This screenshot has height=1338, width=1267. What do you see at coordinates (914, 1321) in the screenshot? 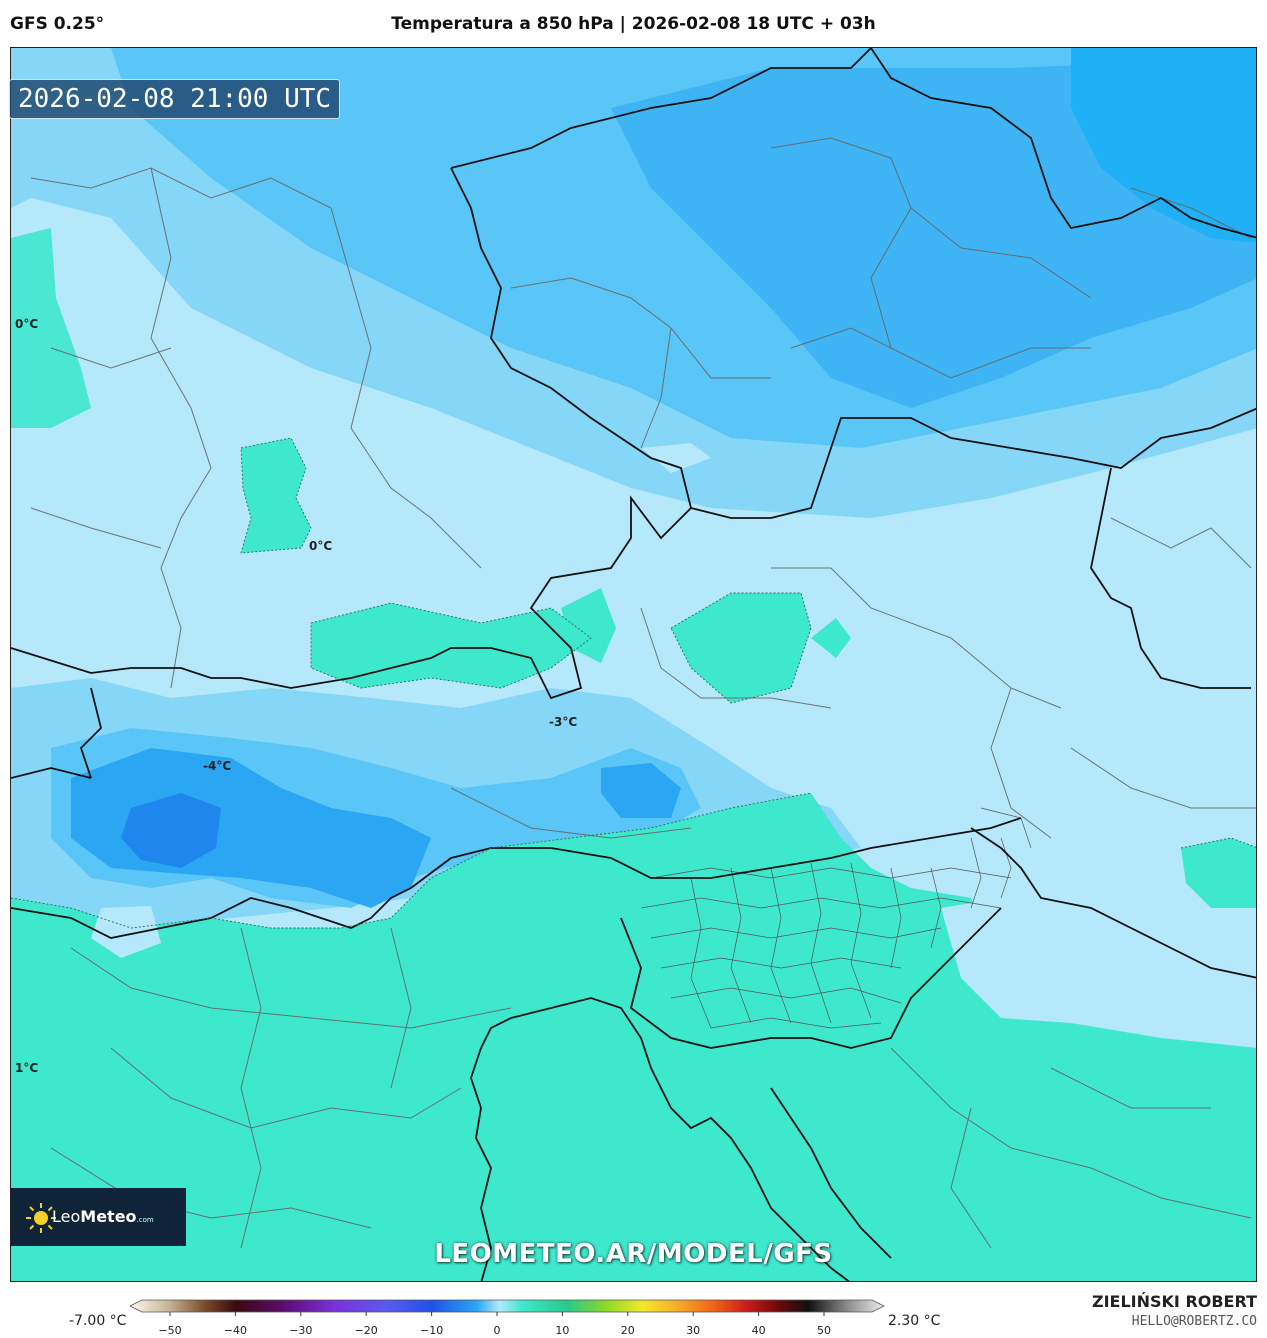
I see `colorbar-max-label: 2.30 °C` at bounding box center [914, 1321].